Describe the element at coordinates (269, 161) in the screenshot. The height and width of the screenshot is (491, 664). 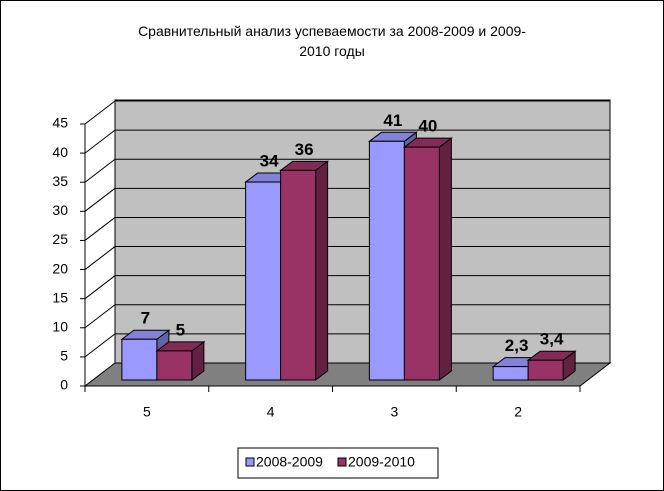
I see `value-label: 34` at that location.